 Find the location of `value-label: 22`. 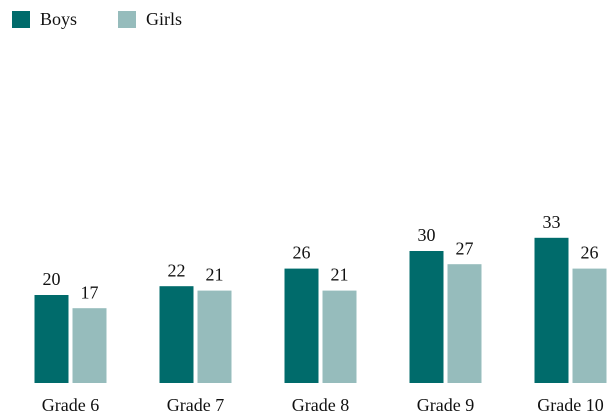

value-label: 22 is located at coordinates (177, 270).